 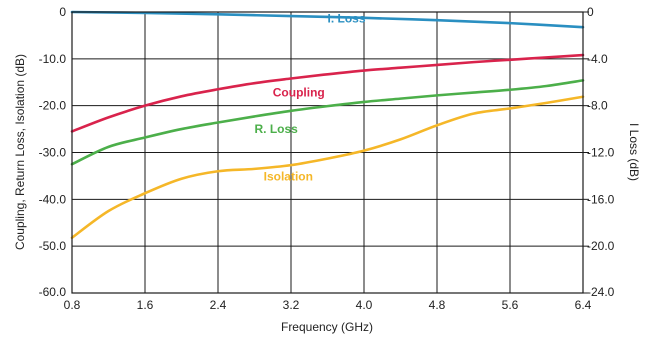 I want to click on y2-tick-label: 0, so click(x=590, y=12).